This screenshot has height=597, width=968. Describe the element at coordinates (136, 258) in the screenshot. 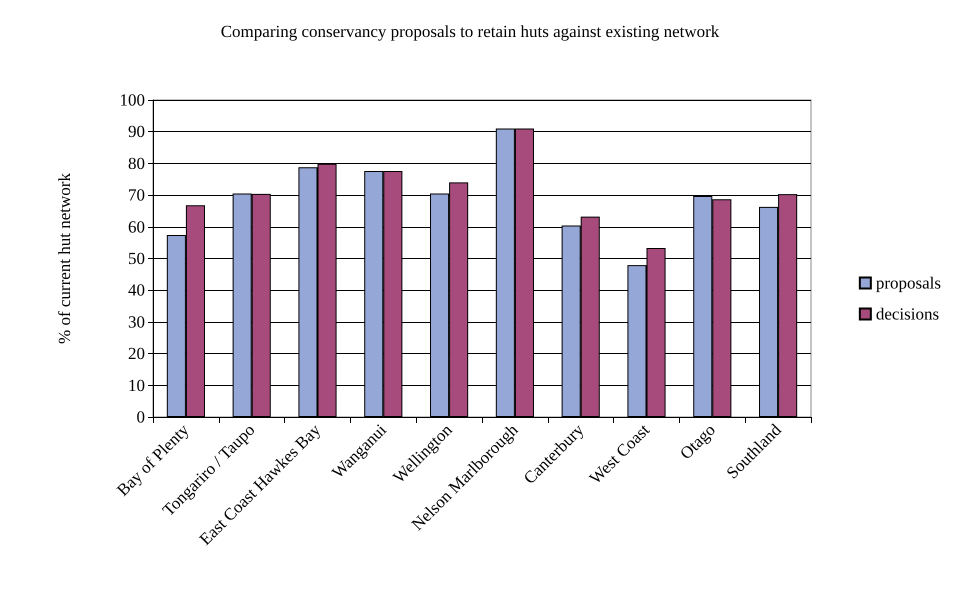

I see `y-tick-label: 50` at that location.